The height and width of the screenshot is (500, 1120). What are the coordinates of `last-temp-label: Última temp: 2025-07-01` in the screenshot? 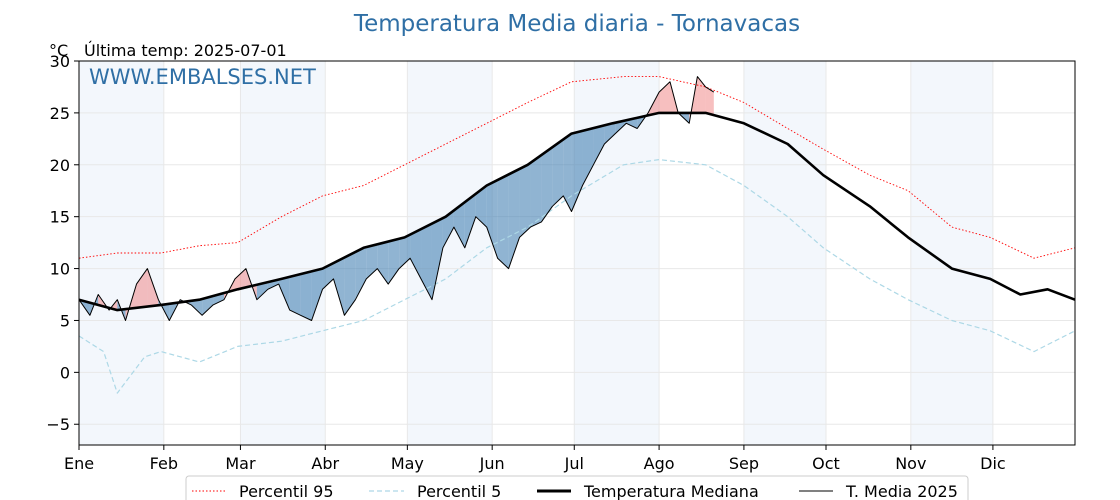 It's located at (185, 50).